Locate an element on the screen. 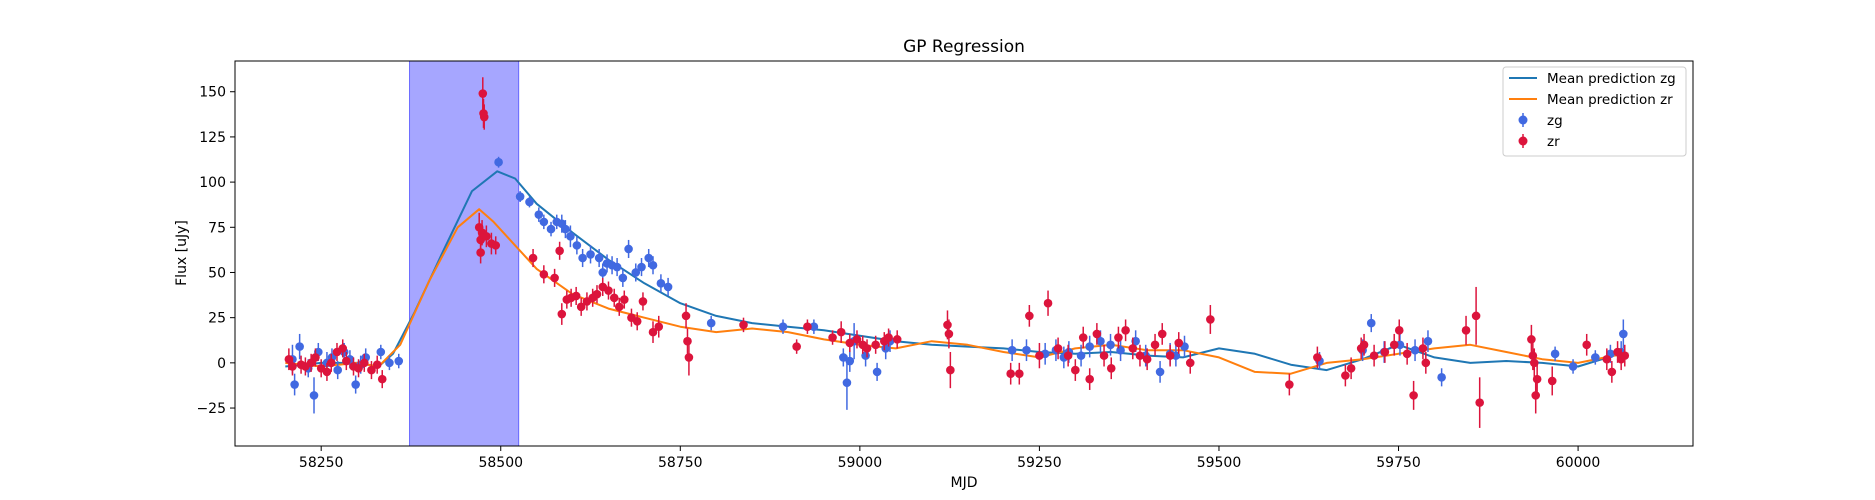  x-tick-label: 59750 is located at coordinates (1398, 463).